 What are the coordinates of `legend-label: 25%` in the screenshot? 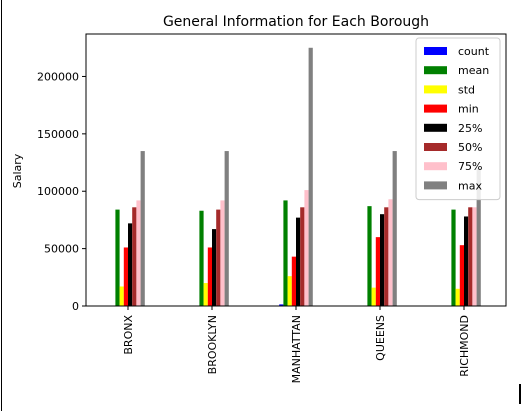 It's located at (470, 128).